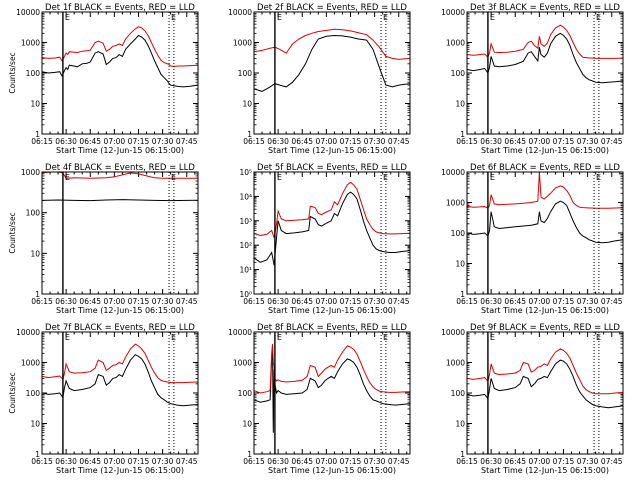 The width and height of the screenshot is (640, 484). Describe the element at coordinates (120, 8) in the screenshot. I see `panel-title: Det 1f BLACK = Events, RED = LLD` at that location.